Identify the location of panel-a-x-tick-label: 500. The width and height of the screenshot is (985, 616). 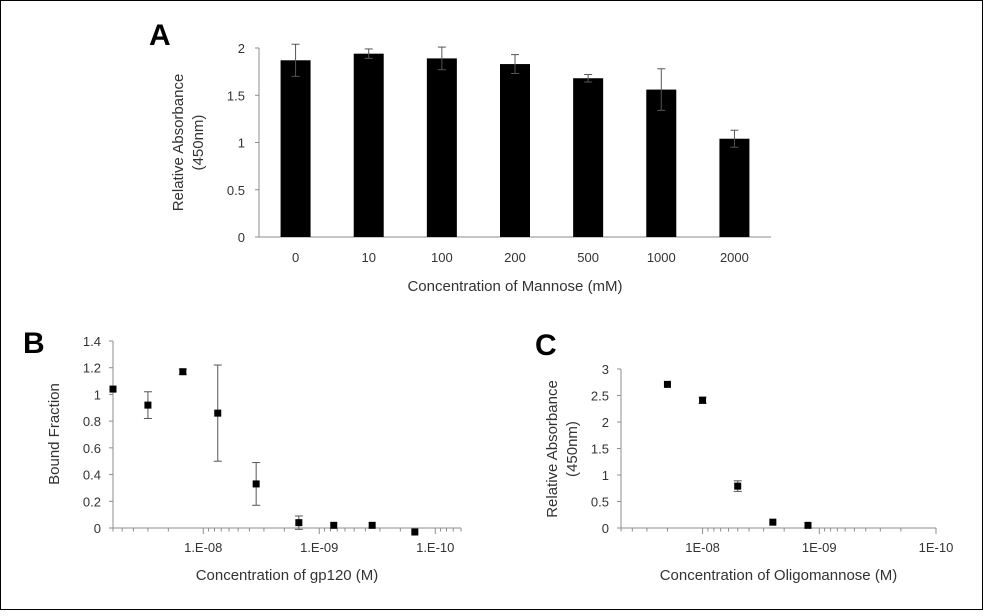
(588, 257).